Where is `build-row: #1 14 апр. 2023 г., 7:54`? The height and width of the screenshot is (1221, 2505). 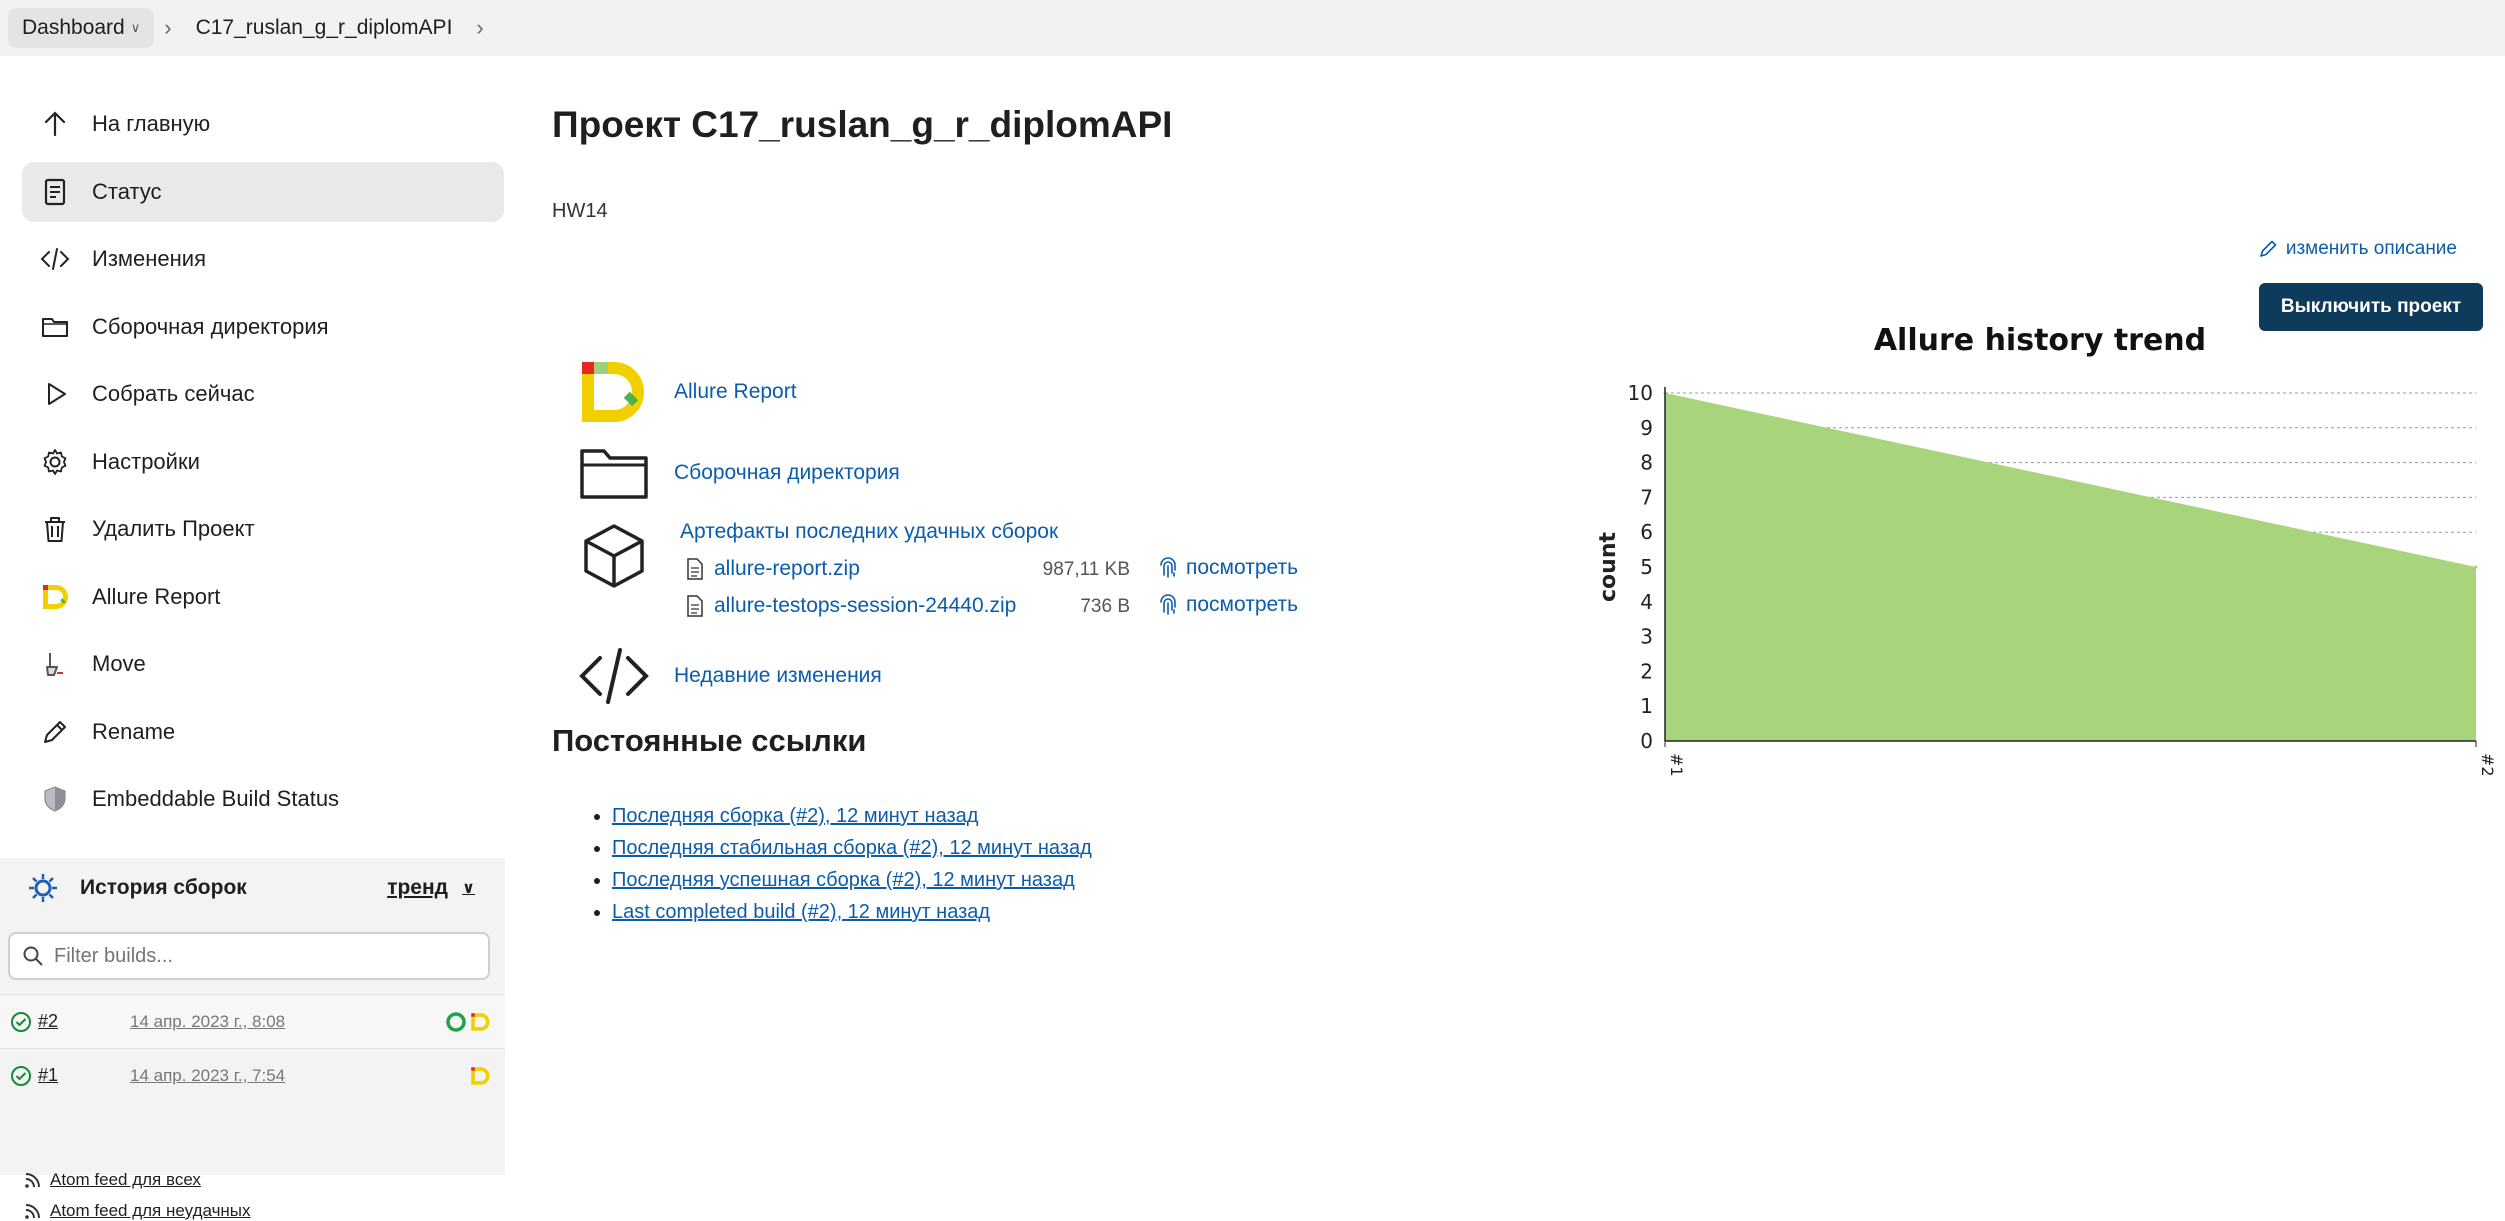
build-row: #1 14 апр. 2023 г., 7:54 is located at coordinates (252, 1075).